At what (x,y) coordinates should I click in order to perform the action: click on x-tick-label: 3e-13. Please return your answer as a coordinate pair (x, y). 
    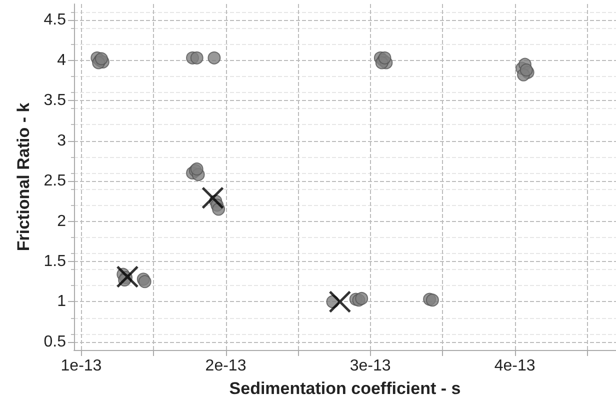
    Looking at the image, I should click on (370, 366).